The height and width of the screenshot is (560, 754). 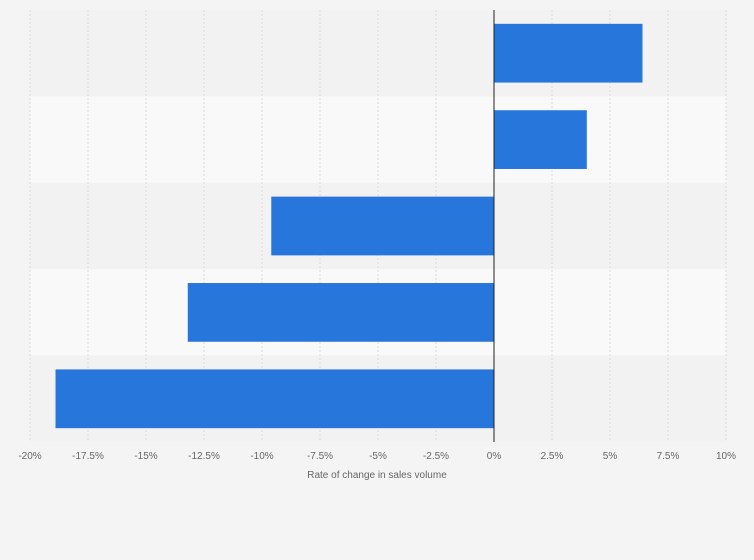 I want to click on x-tick-label: 2.5%, so click(x=552, y=456).